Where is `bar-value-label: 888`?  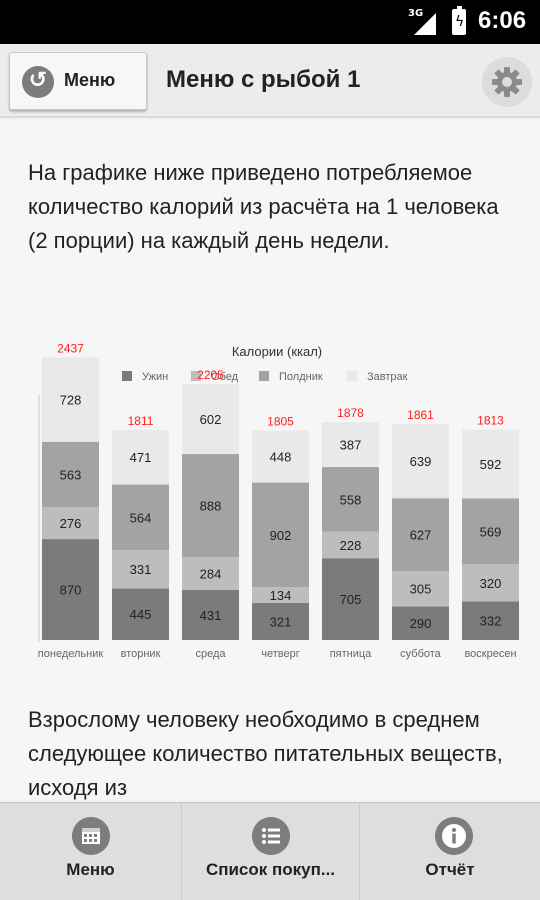
bar-value-label: 888 is located at coordinates (211, 506).